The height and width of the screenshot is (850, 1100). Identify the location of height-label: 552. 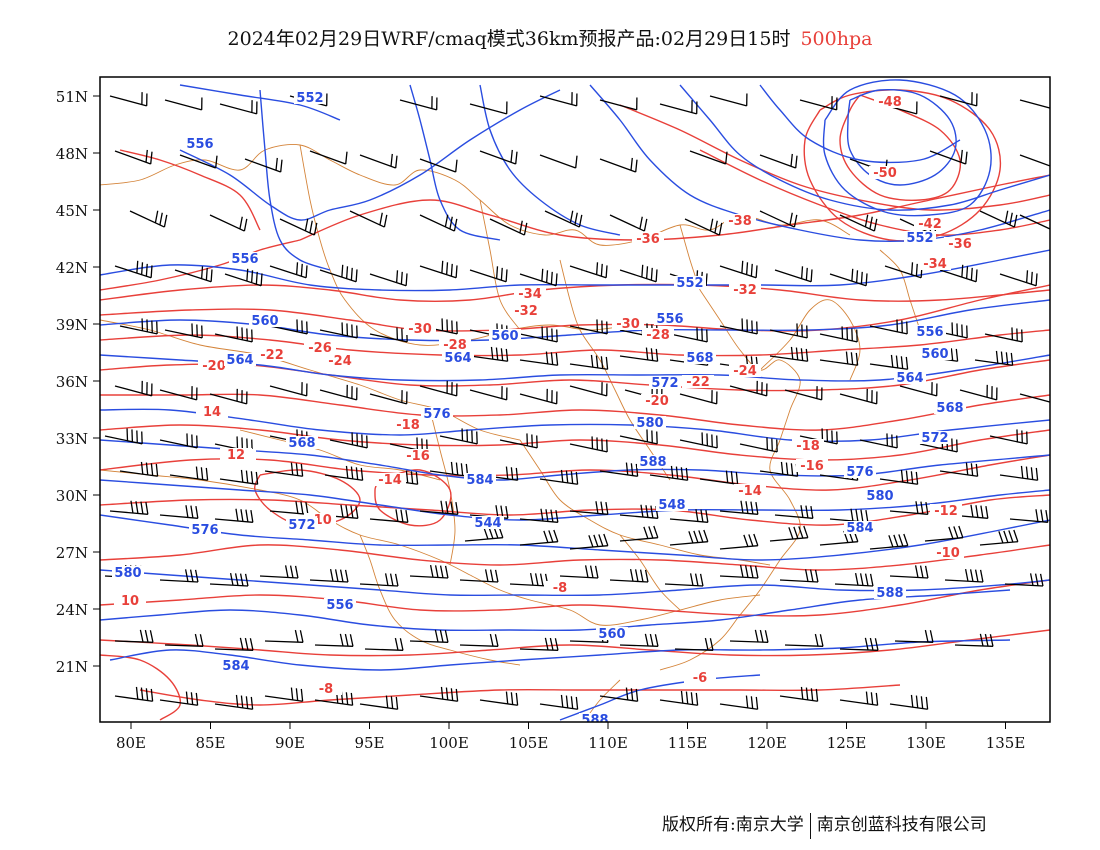
(919, 238).